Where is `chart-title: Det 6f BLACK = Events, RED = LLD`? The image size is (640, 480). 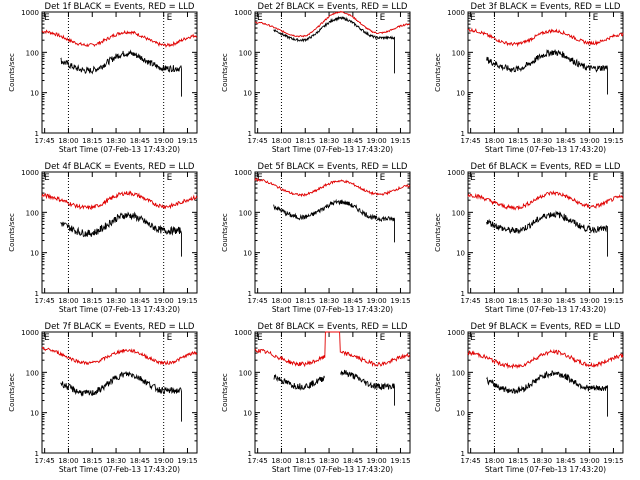 chart-title: Det 6f BLACK = Events, RED = LLD is located at coordinates (546, 167).